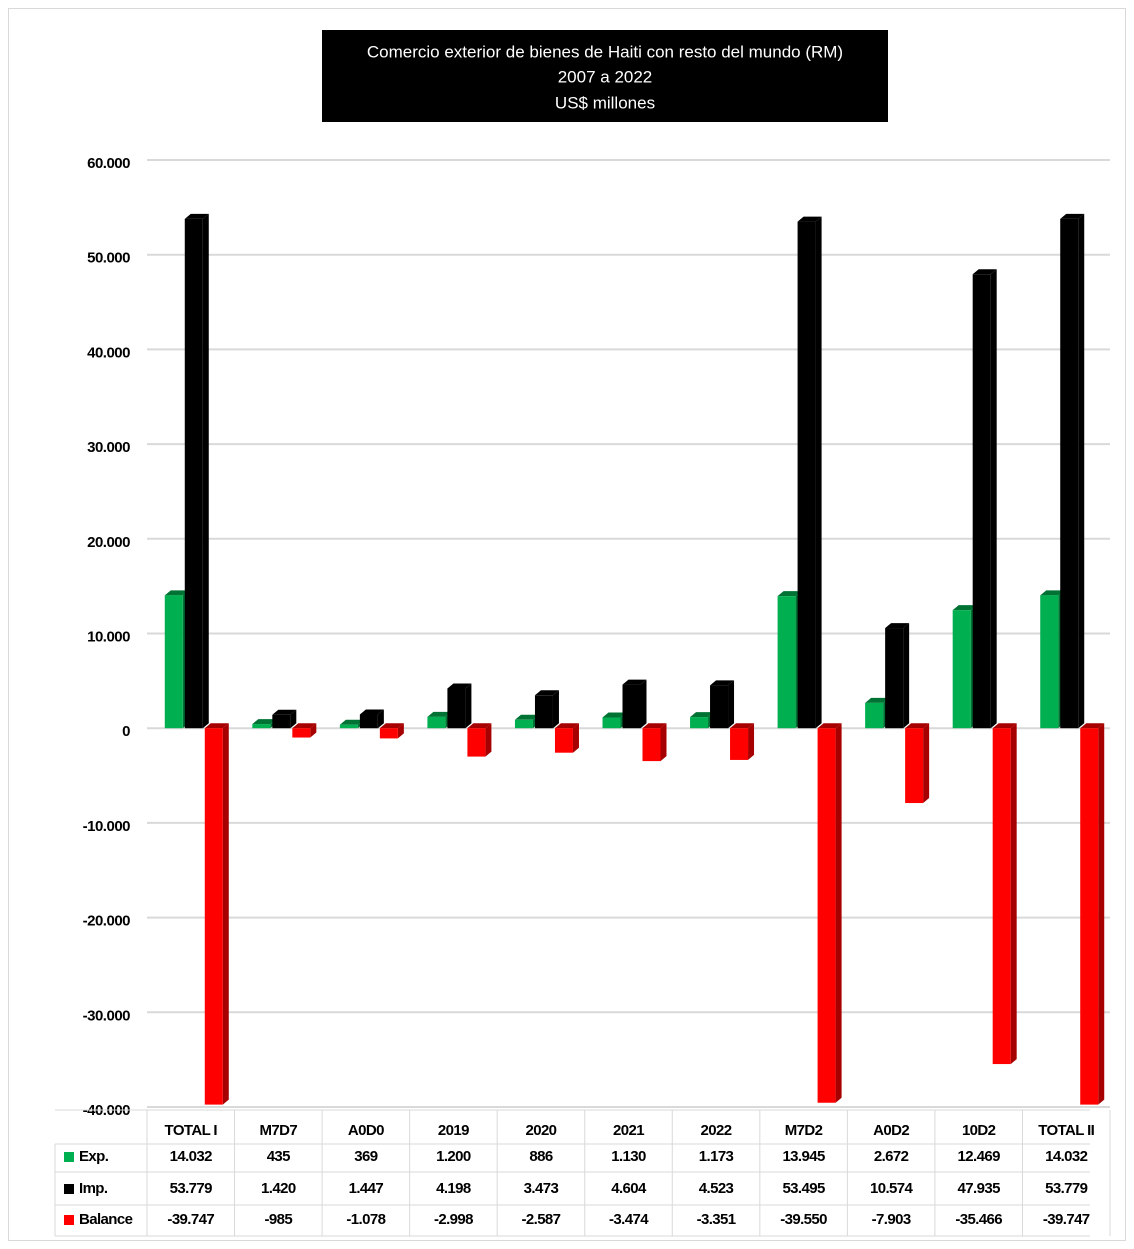  I want to click on data-table-value: 13.945, so click(803, 1156).